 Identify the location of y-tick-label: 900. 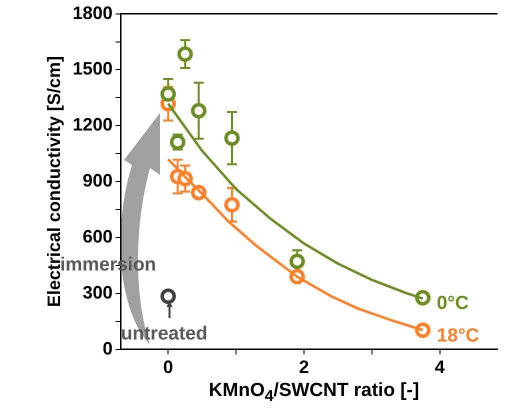
(97, 180).